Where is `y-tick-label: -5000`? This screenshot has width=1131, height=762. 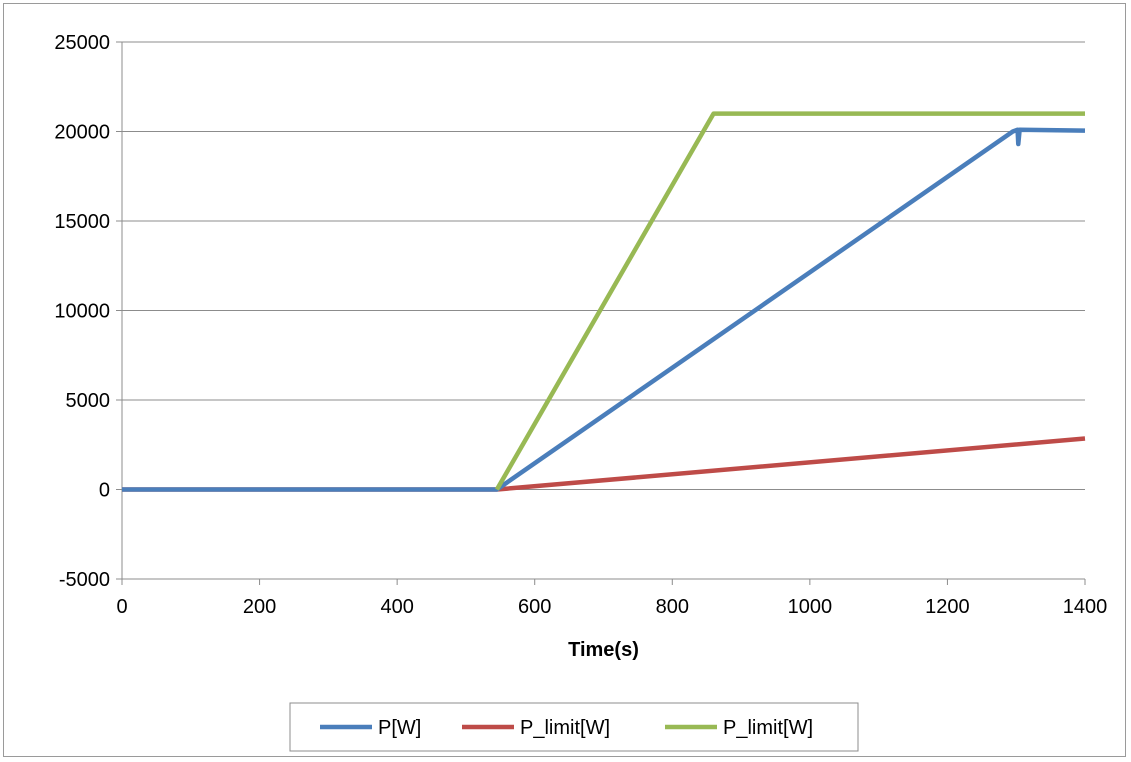
y-tick-label: -5000 is located at coordinates (84, 580).